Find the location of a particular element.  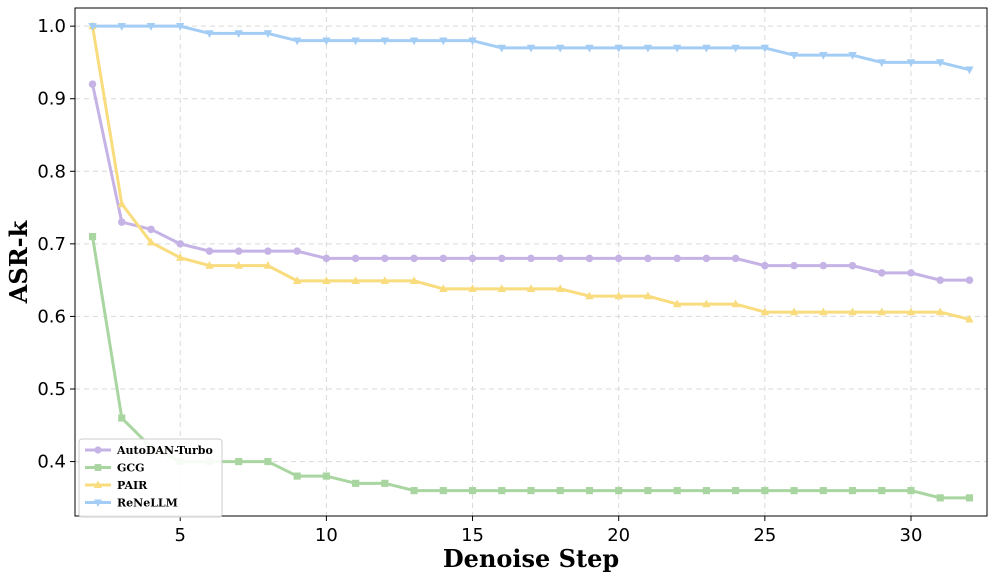

x-tick-label: 30 is located at coordinates (911, 535).